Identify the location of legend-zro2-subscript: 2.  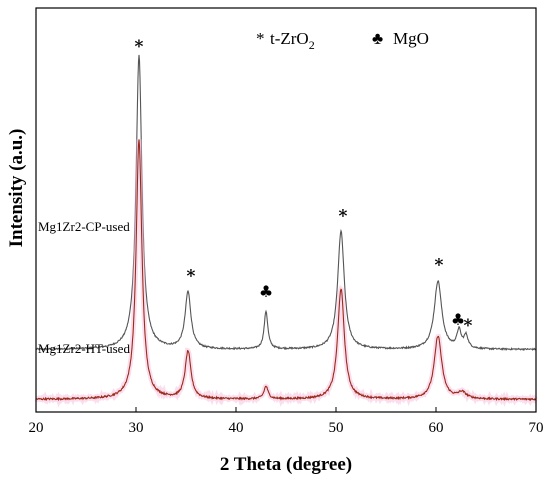
(312, 45).